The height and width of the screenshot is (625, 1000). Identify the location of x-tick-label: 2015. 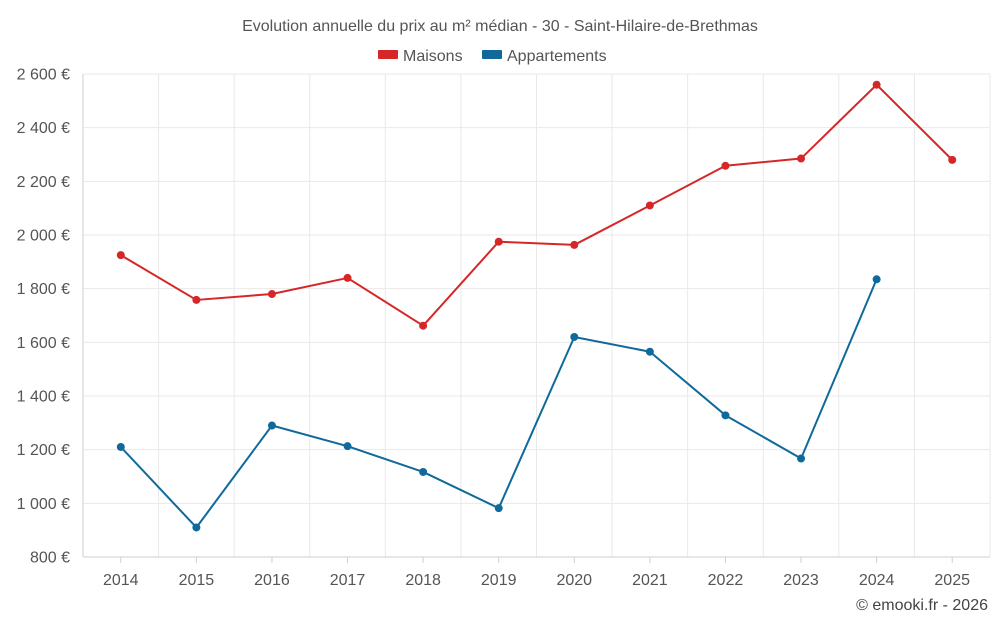
(197, 580).